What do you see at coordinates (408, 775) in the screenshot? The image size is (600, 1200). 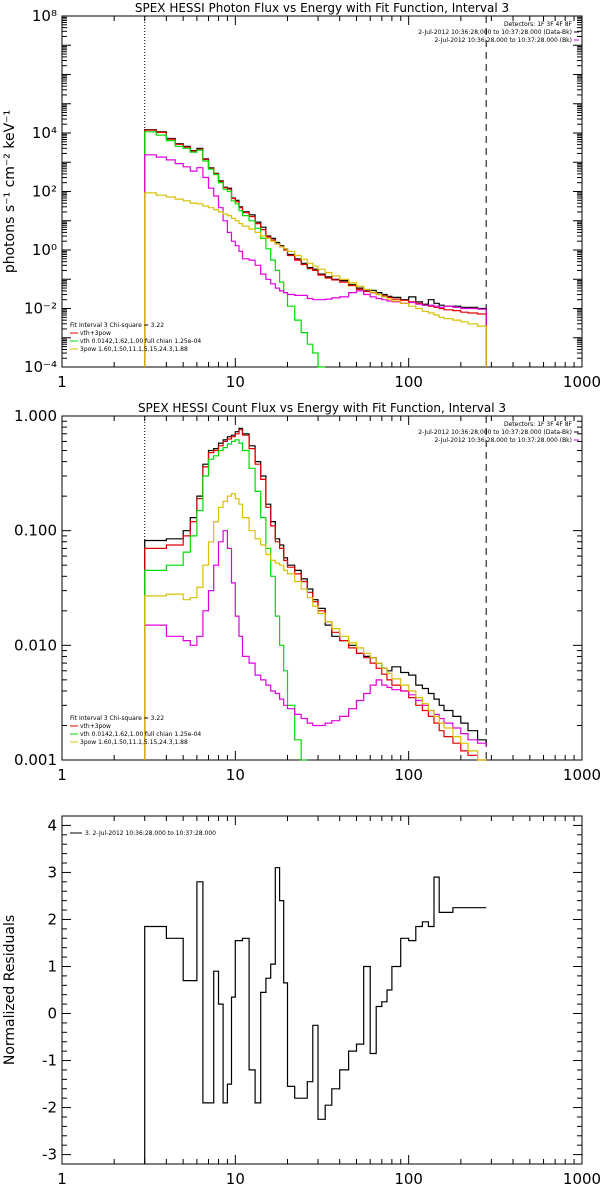 I see `panel2-xtick-label: 100` at bounding box center [408, 775].